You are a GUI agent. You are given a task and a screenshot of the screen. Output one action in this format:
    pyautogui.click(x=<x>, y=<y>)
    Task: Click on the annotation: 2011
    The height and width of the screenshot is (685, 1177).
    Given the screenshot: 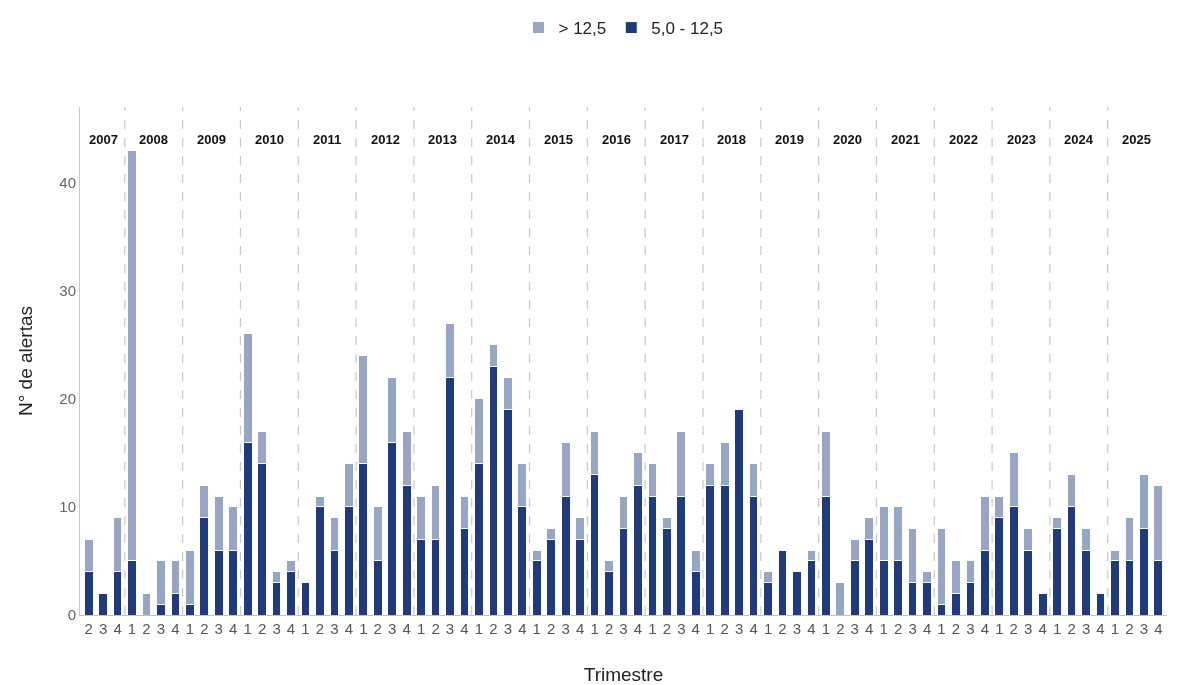 What is the action you would take?
    pyautogui.click(x=327, y=139)
    